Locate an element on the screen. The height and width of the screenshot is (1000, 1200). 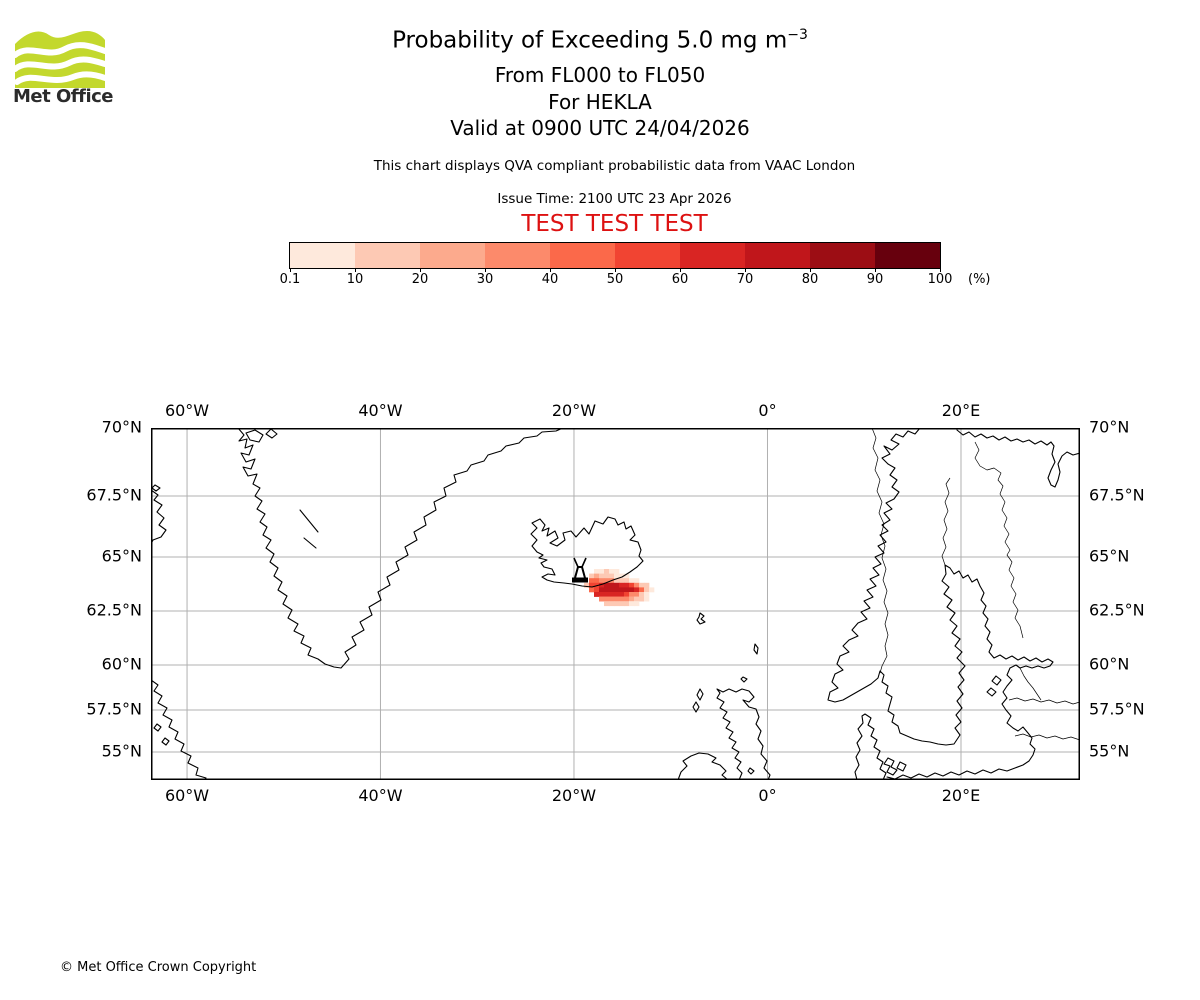
colorbar-tick-label: 20 is located at coordinates (420, 279).